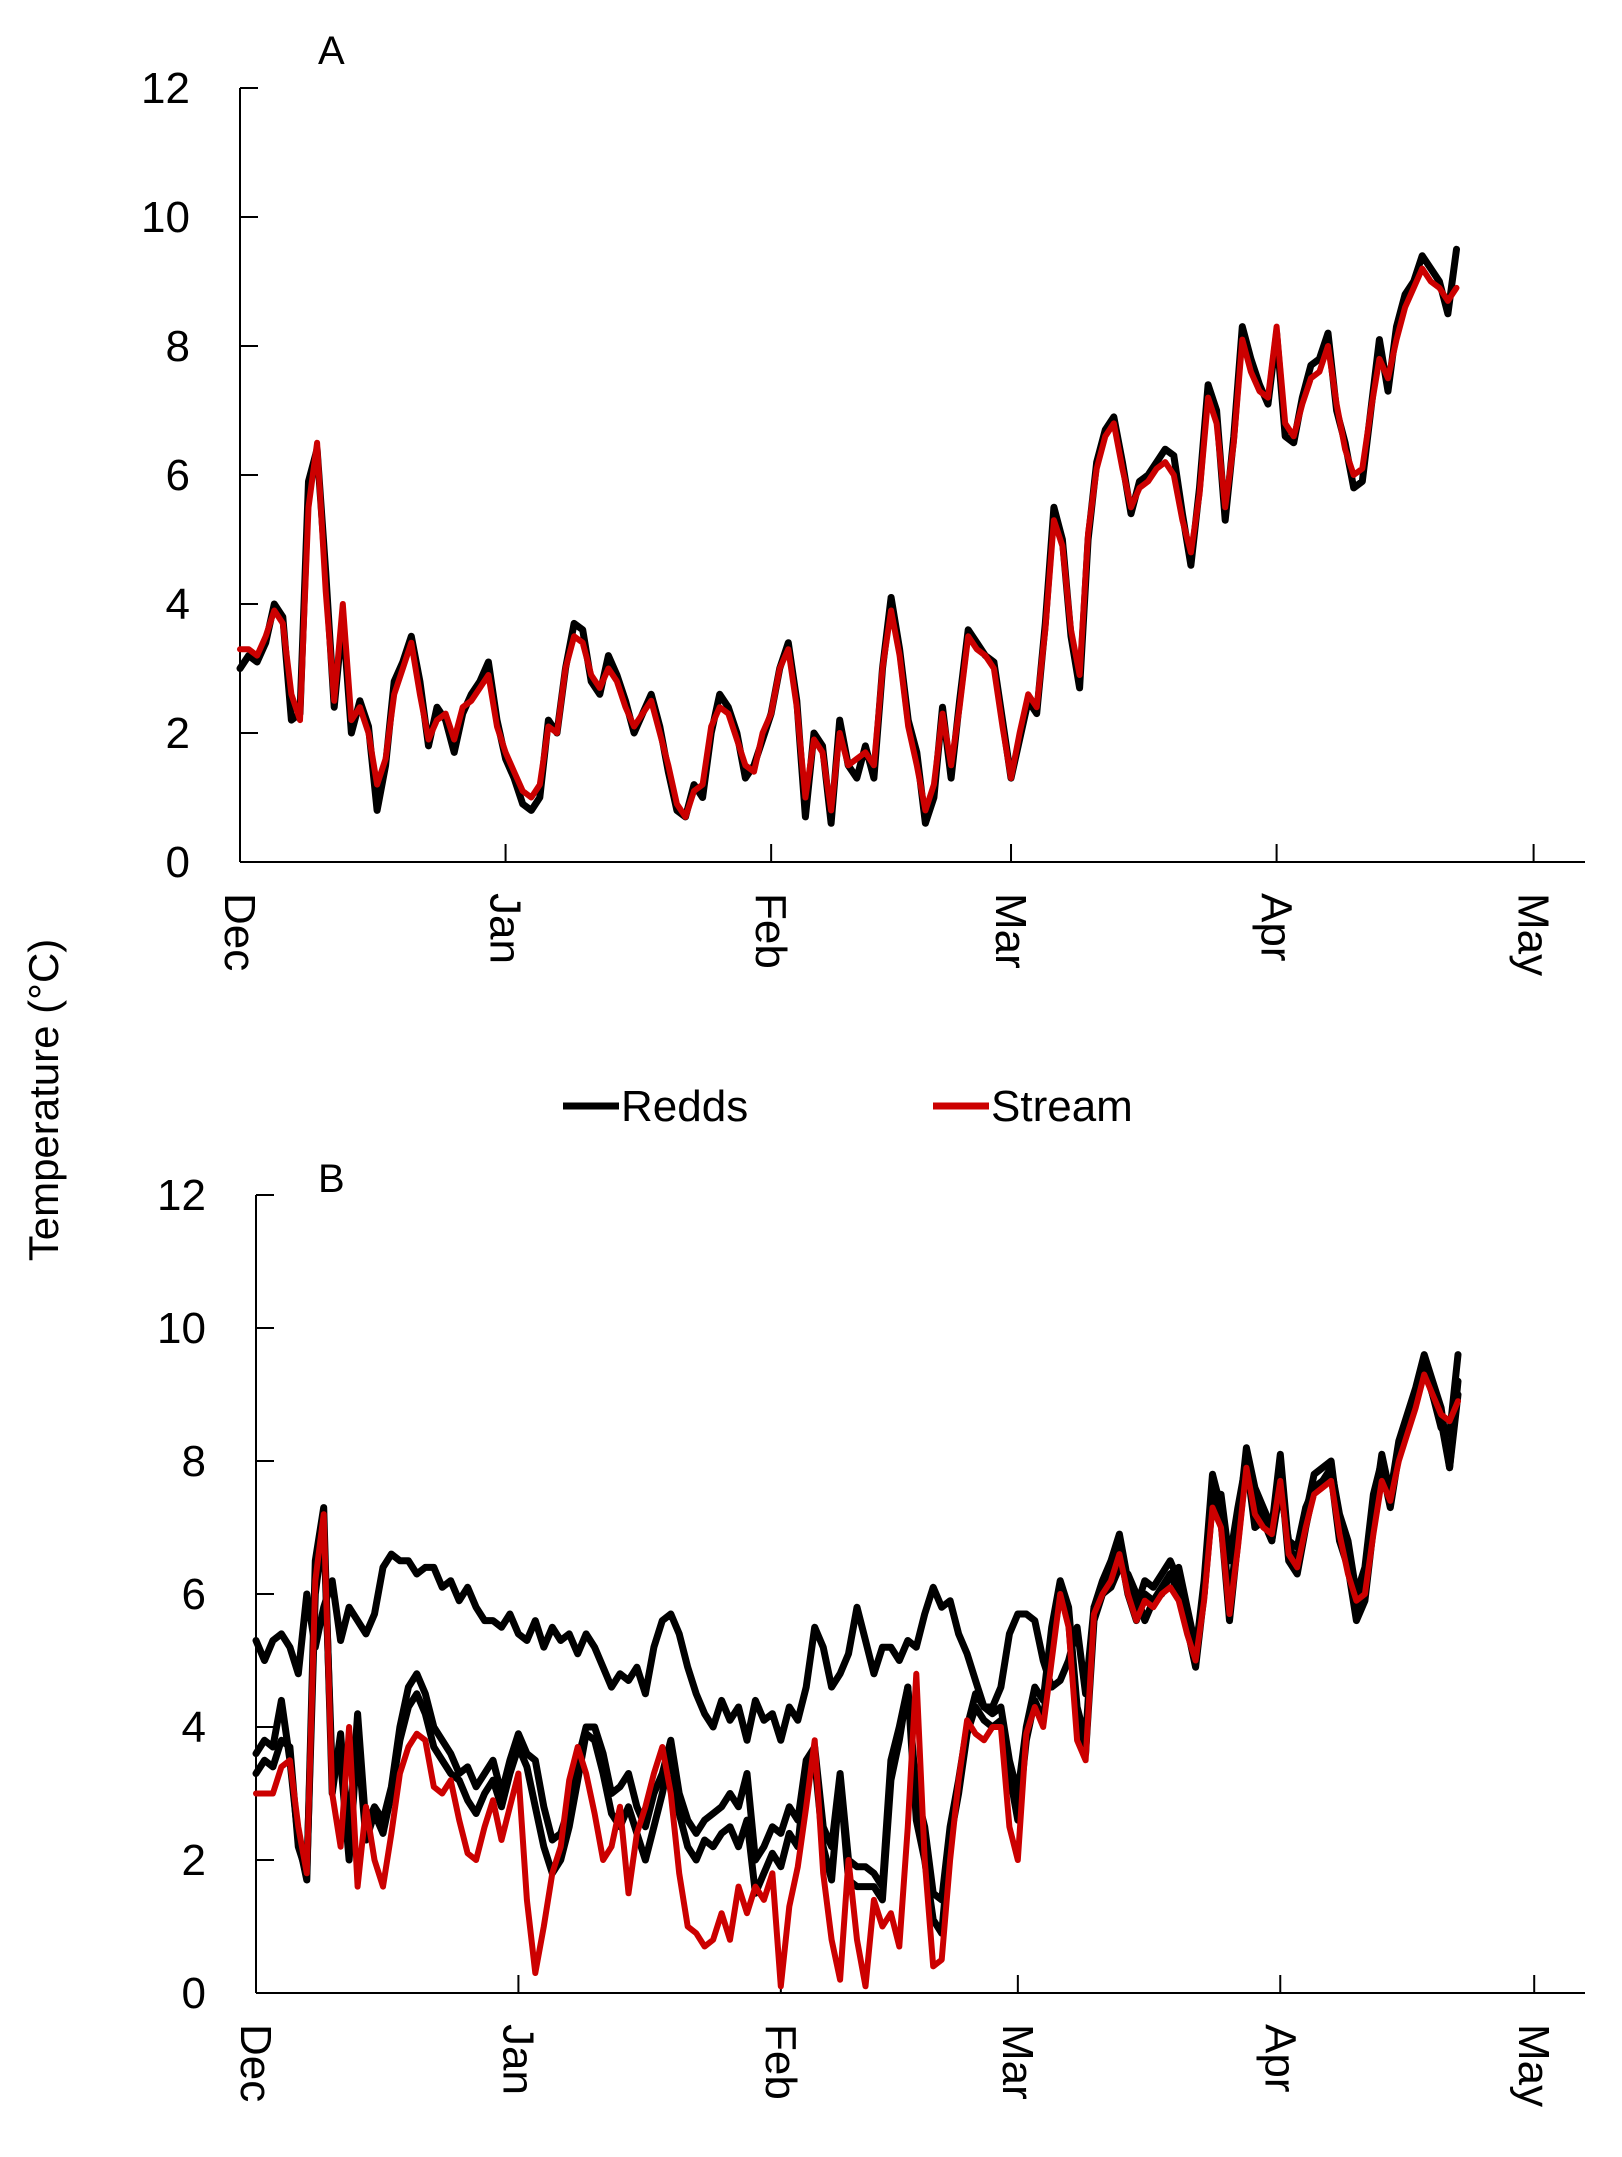 The width and height of the screenshot is (1622, 2157). I want to click on panel-b-y-tick-label: 0, so click(194, 1993).